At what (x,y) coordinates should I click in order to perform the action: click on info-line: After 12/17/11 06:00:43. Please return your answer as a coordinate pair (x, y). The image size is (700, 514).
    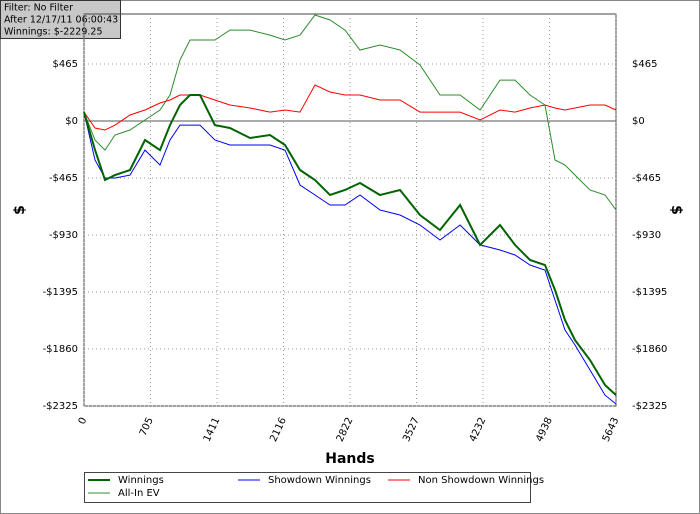
    Looking at the image, I should click on (61, 20).